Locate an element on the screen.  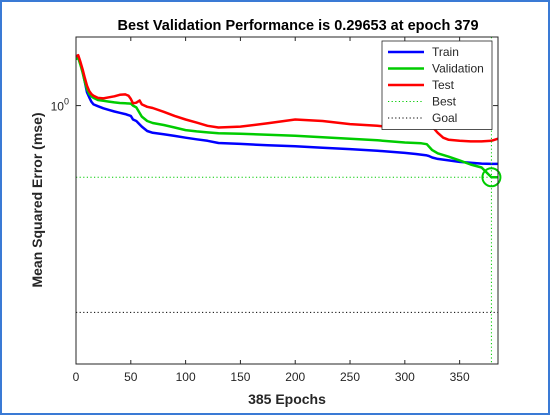
x-tick-label: 200 is located at coordinates (295, 377).